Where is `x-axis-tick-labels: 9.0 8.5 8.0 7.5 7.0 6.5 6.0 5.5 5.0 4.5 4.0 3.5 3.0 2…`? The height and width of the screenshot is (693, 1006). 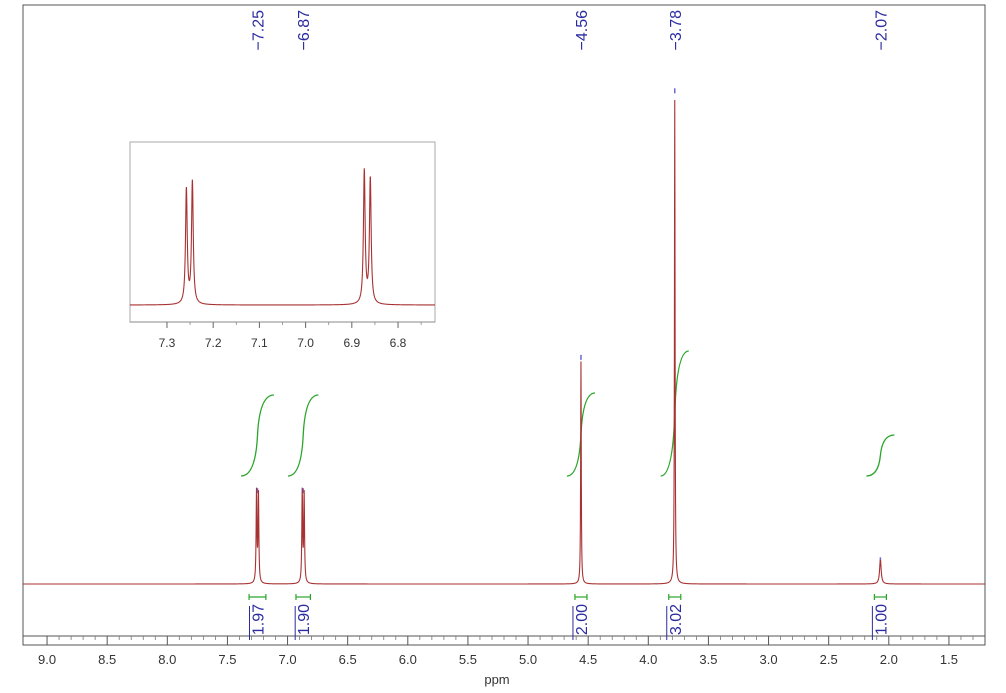
x-axis-tick-labels: 9.0 8.5 8.0 7.5 7.0 6.5 6.0 5.5 5.0 4.5 4.0 3.5 3.0 2… is located at coordinates (498, 659).